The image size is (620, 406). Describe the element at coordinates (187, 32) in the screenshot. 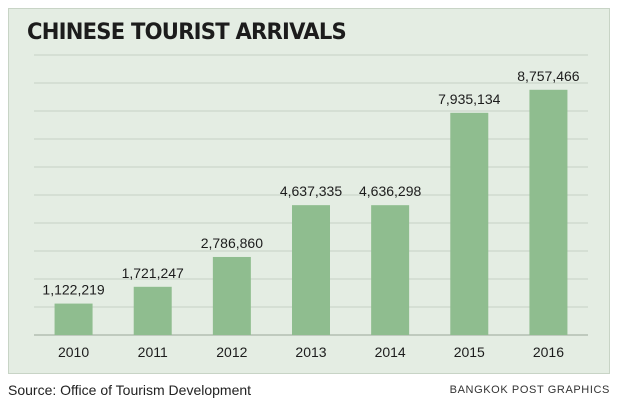

I see `chart-title: CHINESE TOURIST ARRIVALS` at that location.